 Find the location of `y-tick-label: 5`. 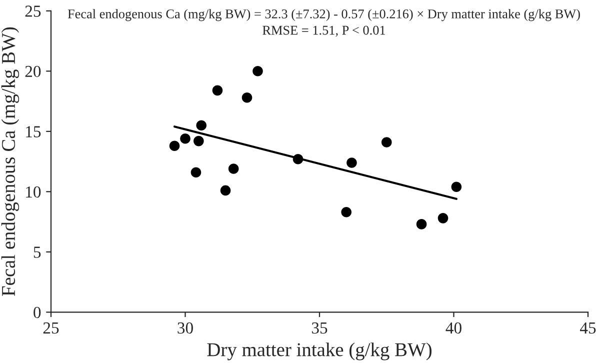

y-tick-label: 5 is located at coordinates (37, 252).